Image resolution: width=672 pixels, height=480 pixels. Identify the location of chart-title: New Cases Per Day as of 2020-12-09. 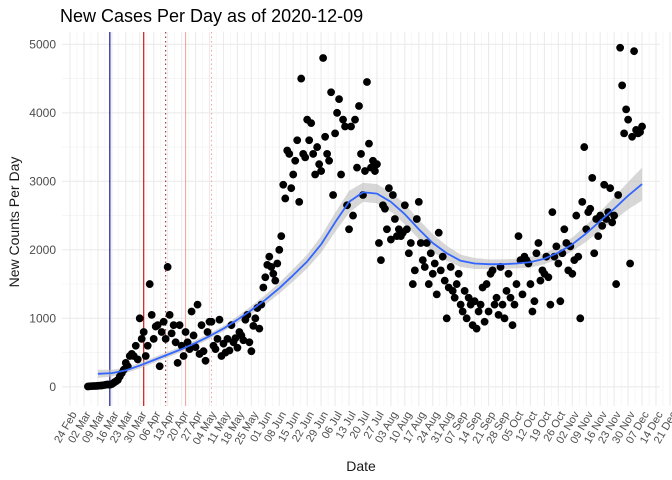
(211, 16).